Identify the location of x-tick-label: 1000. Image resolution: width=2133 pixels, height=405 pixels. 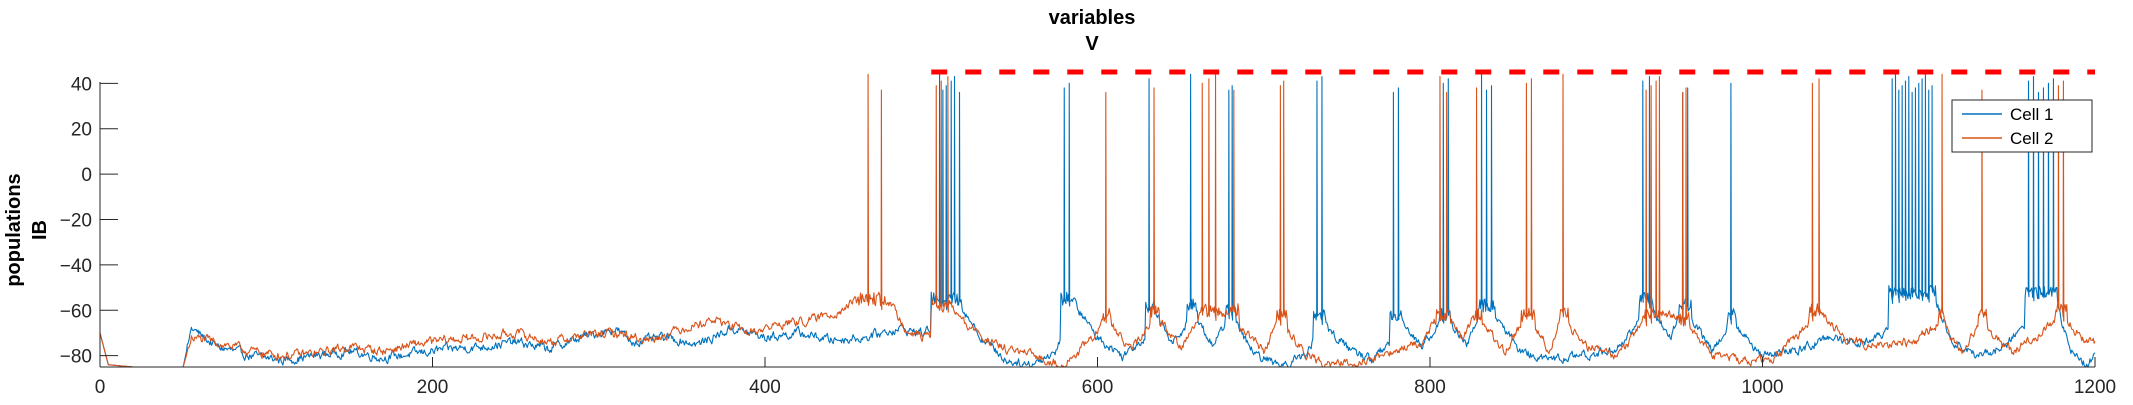
(1762, 387).